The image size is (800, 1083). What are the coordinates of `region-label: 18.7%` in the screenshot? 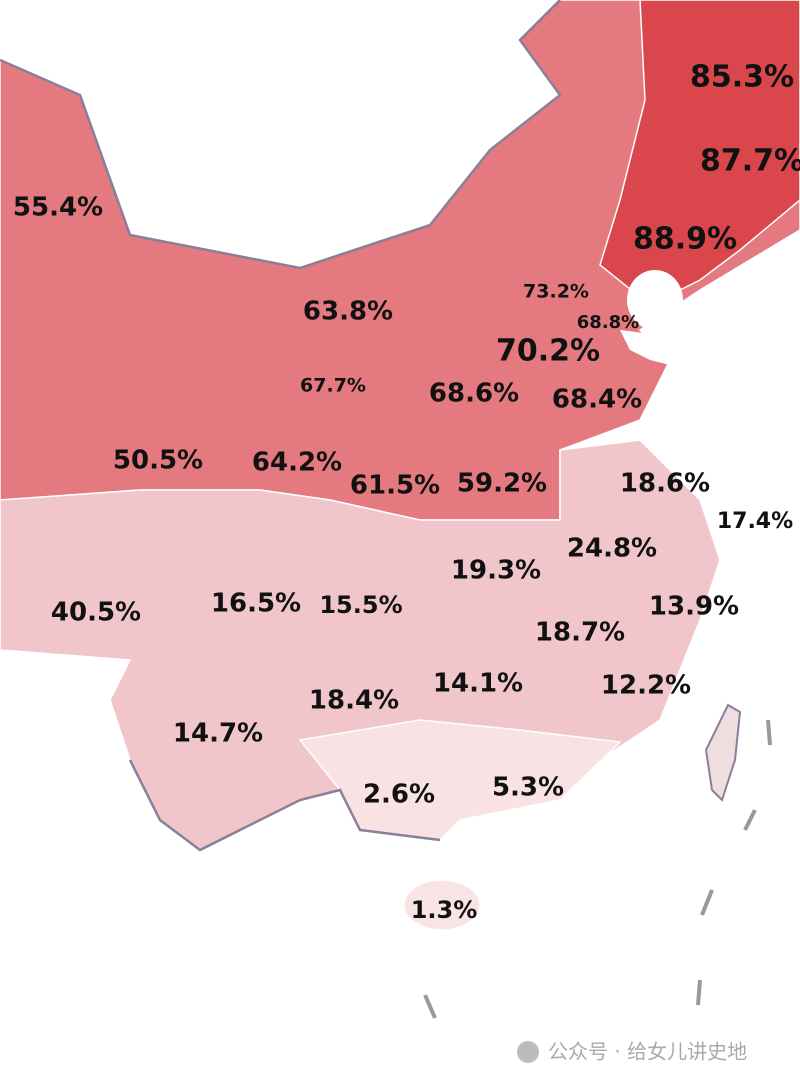 It's located at (580, 633).